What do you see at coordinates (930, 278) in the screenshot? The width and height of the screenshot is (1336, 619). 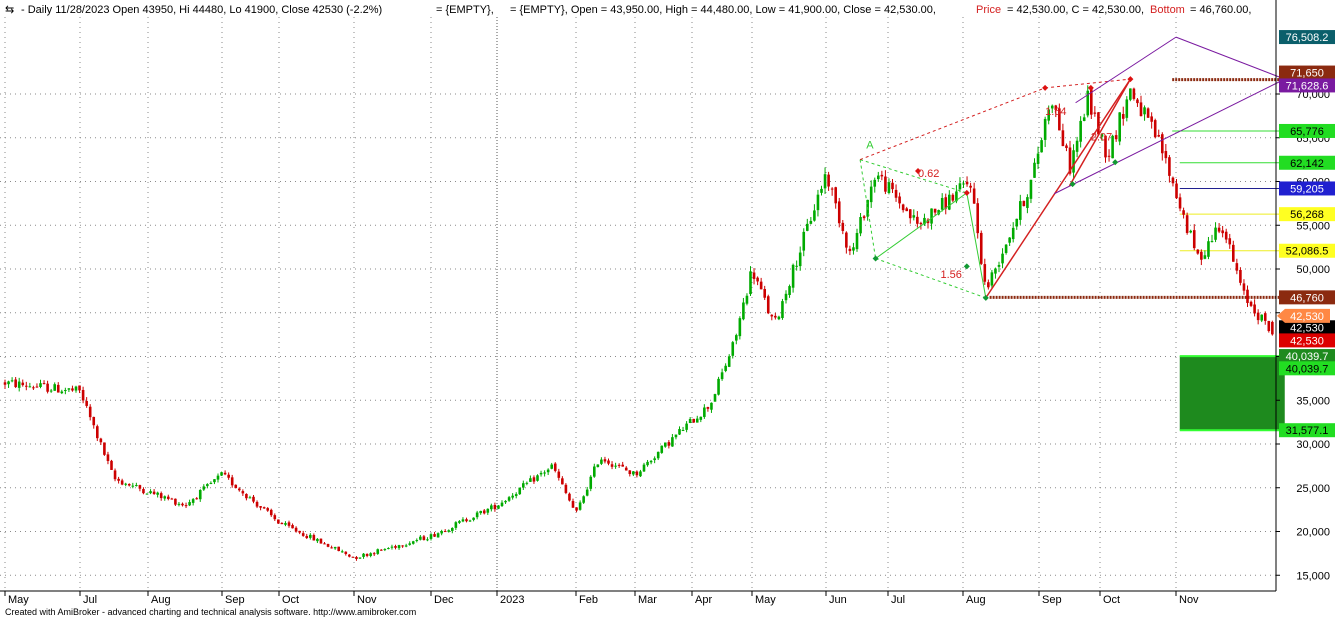 I see `pattern-leg-be` at bounding box center [930, 278].